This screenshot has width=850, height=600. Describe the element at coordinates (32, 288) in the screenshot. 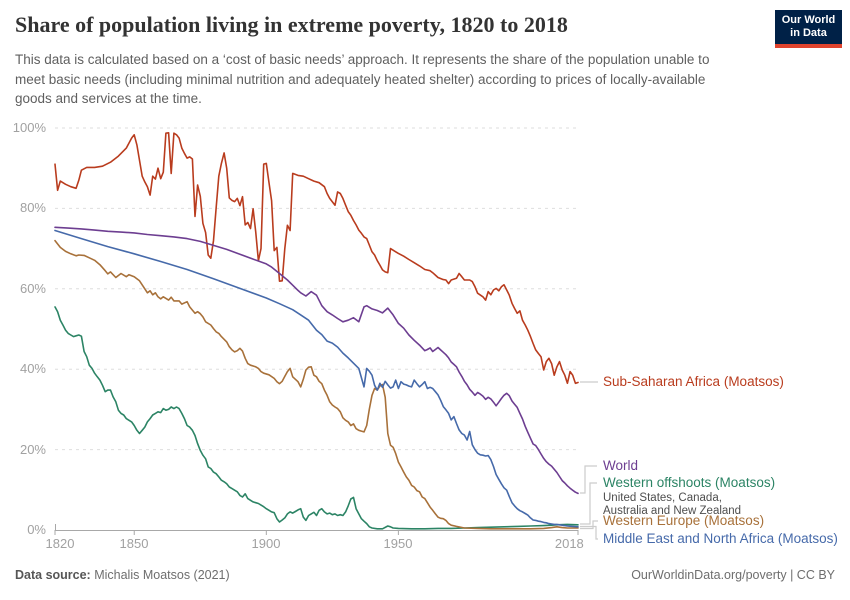

I see `y-tick-label-60: 60%` at that location.